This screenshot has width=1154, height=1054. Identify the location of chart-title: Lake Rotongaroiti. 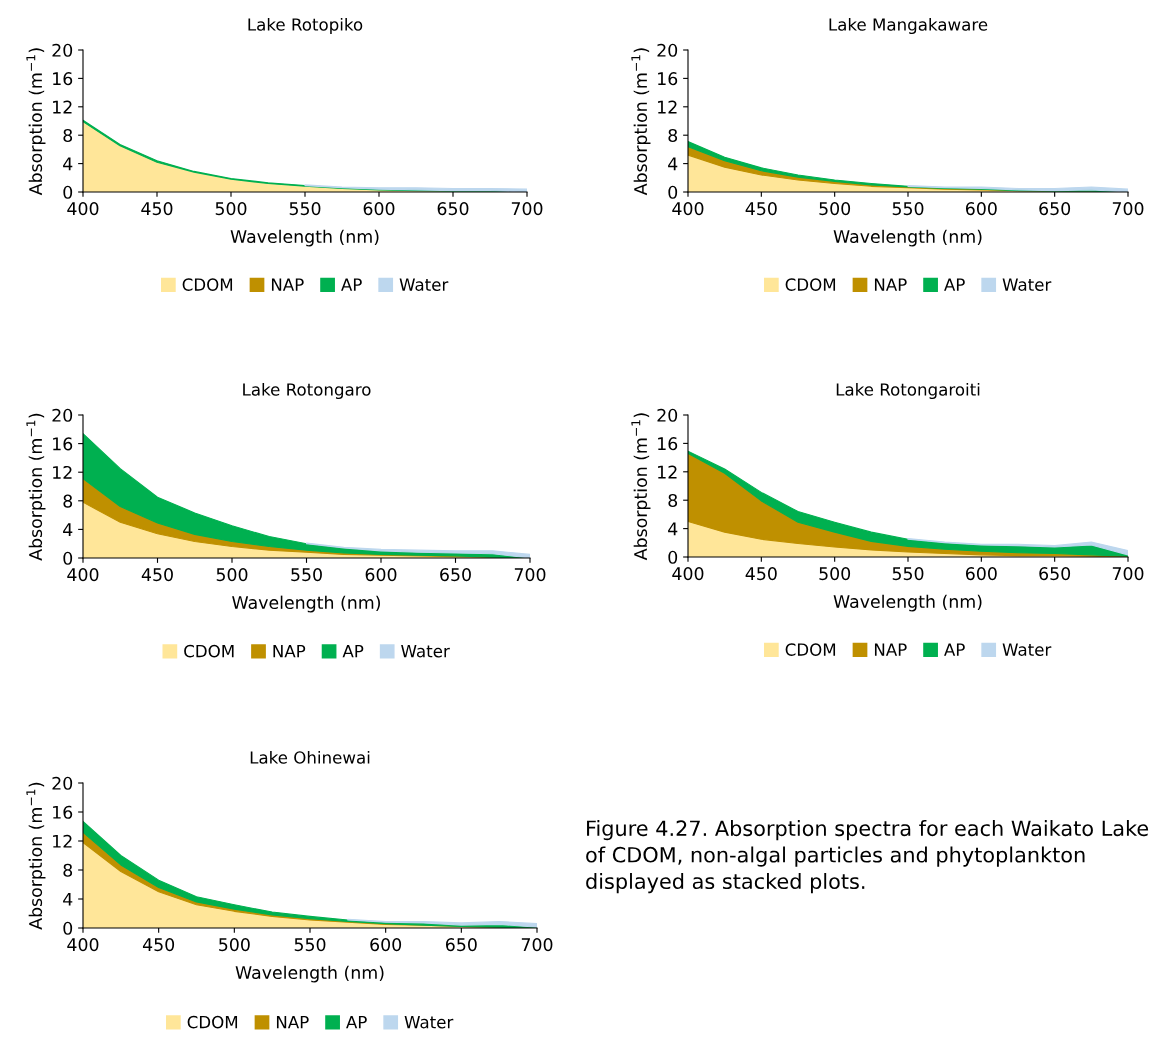
(908, 391).